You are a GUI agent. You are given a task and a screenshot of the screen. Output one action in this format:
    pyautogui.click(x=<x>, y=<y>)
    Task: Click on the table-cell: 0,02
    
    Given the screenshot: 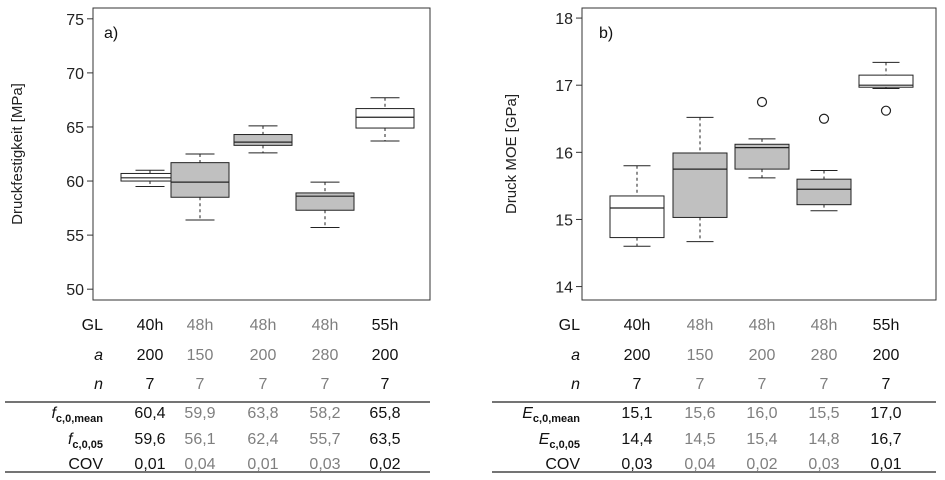 What is the action you would take?
    pyautogui.click(x=384, y=464)
    